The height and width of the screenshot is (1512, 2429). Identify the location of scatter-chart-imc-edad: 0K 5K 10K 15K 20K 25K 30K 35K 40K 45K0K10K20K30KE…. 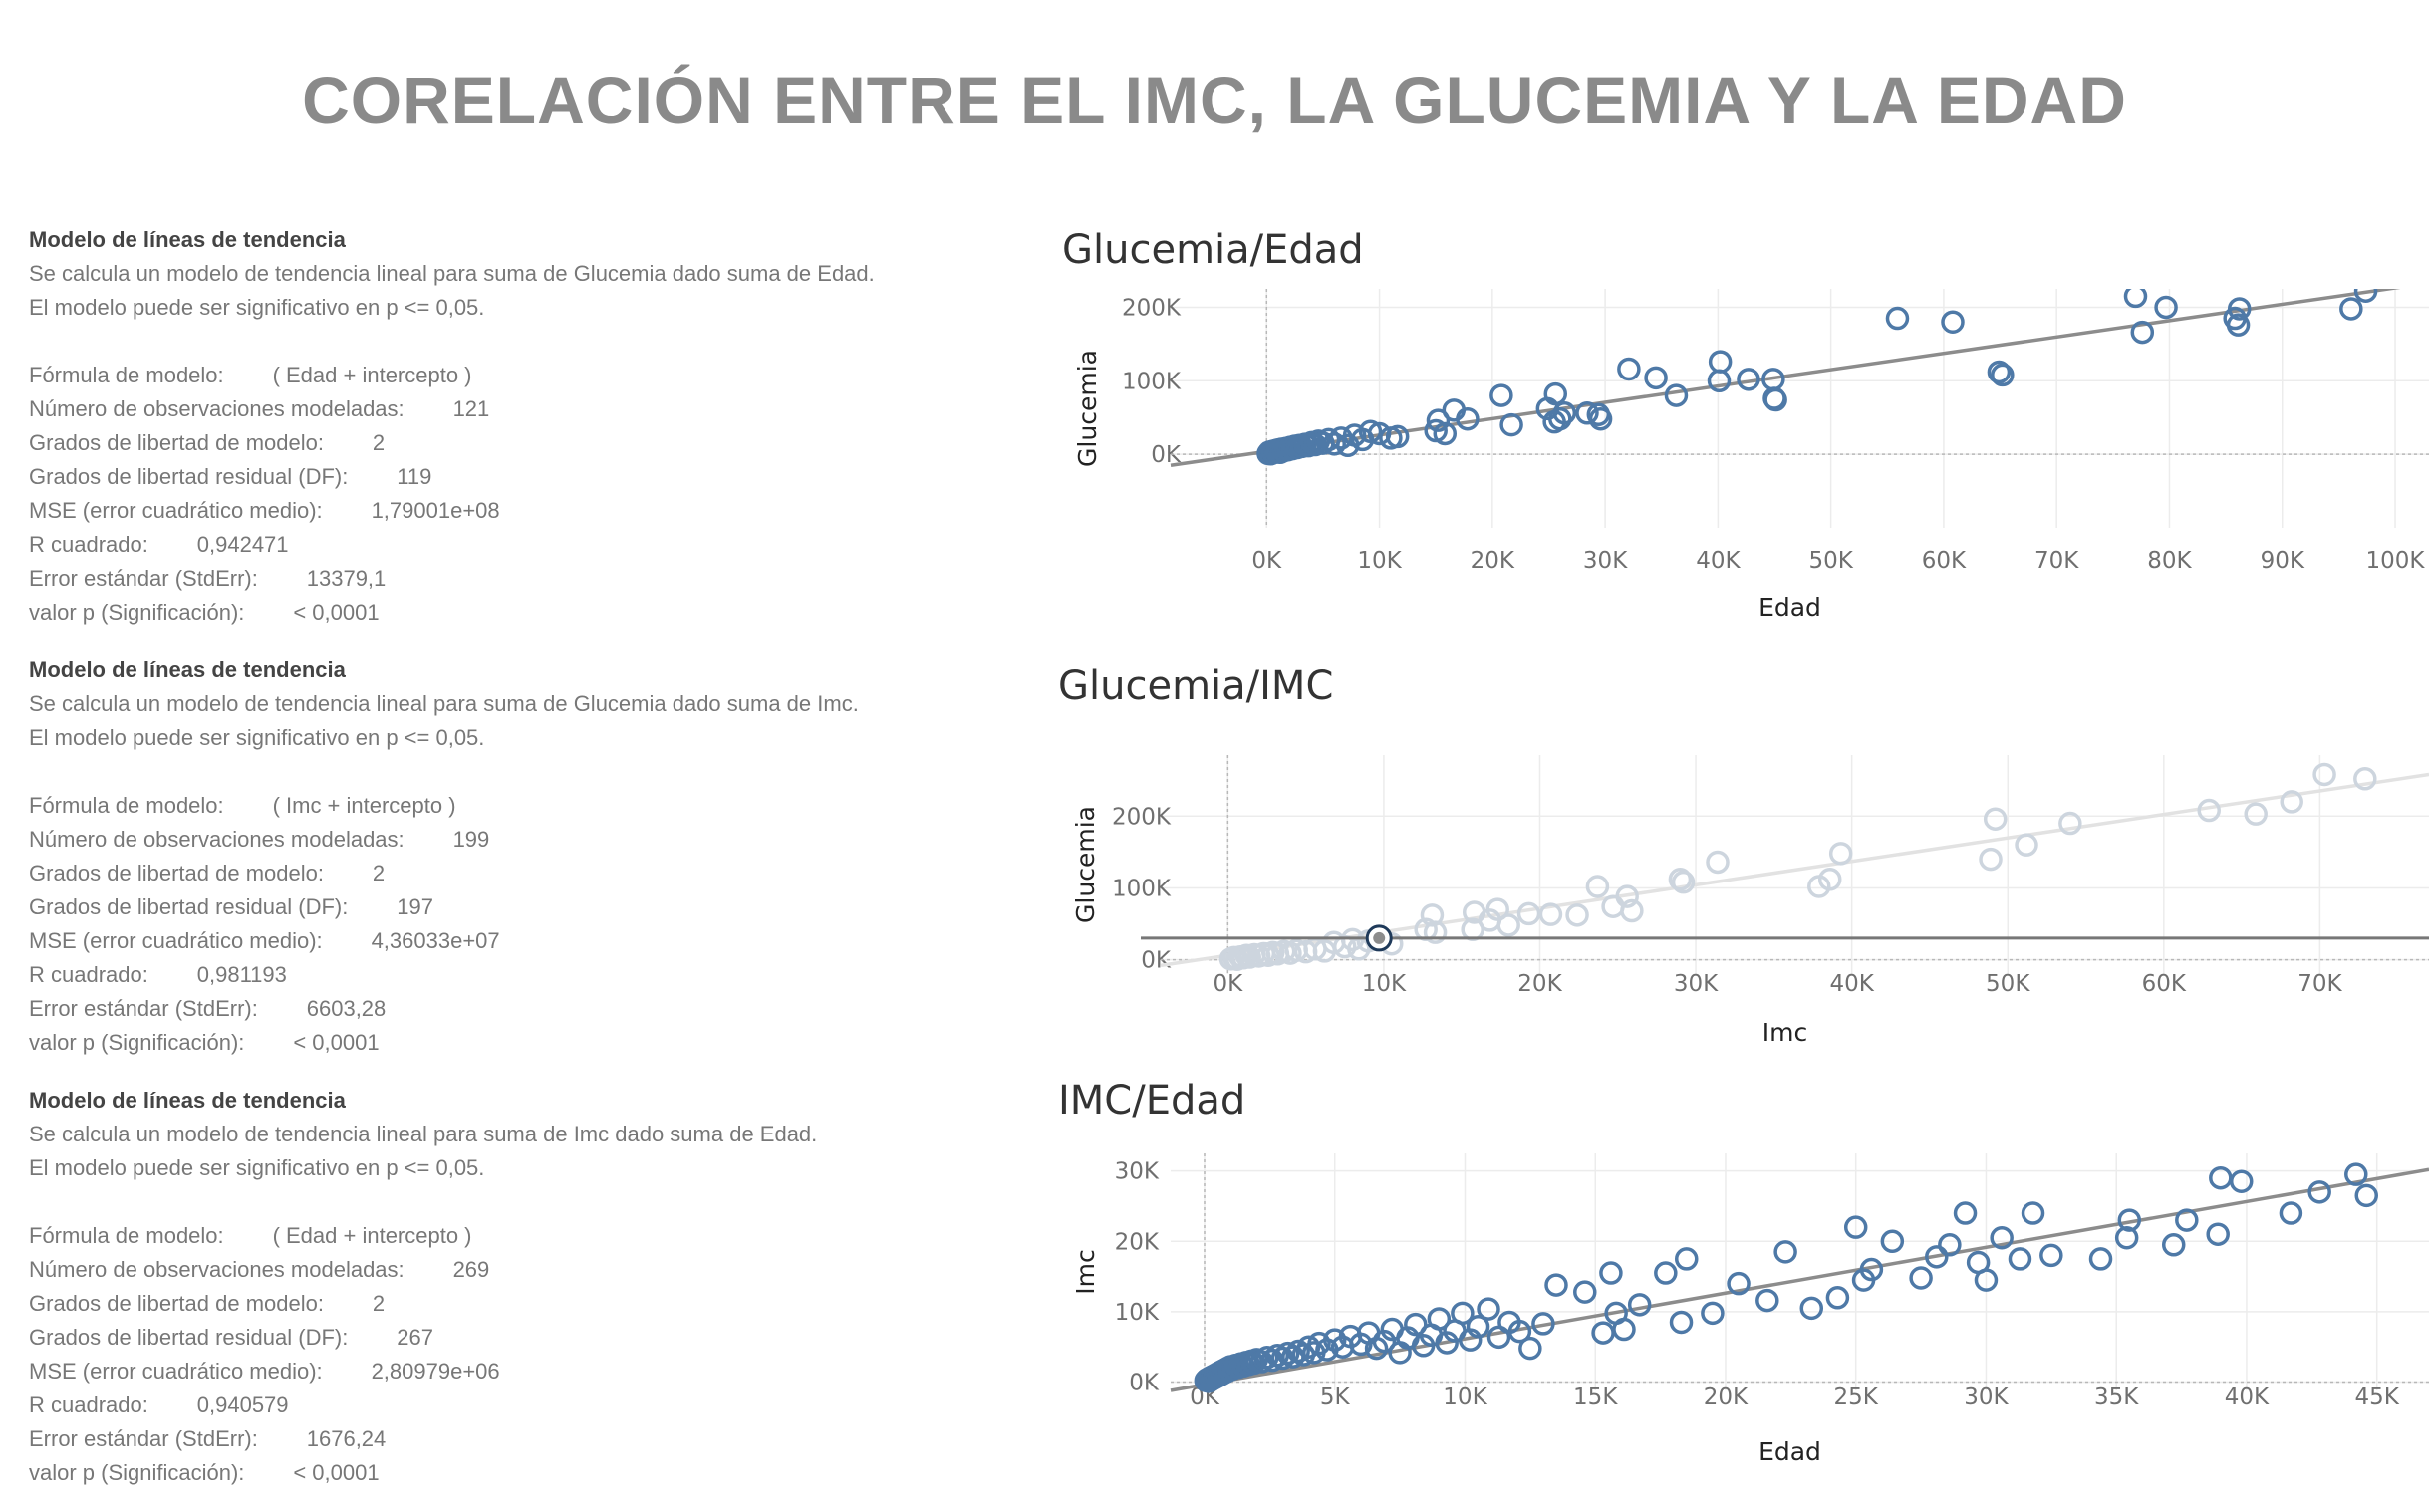
(1742, 1318).